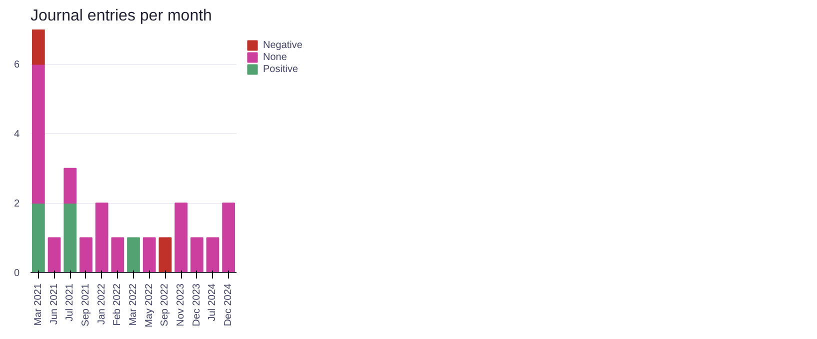  What do you see at coordinates (196, 304) in the screenshot?
I see `x-tick-label: Dec 2023` at bounding box center [196, 304].